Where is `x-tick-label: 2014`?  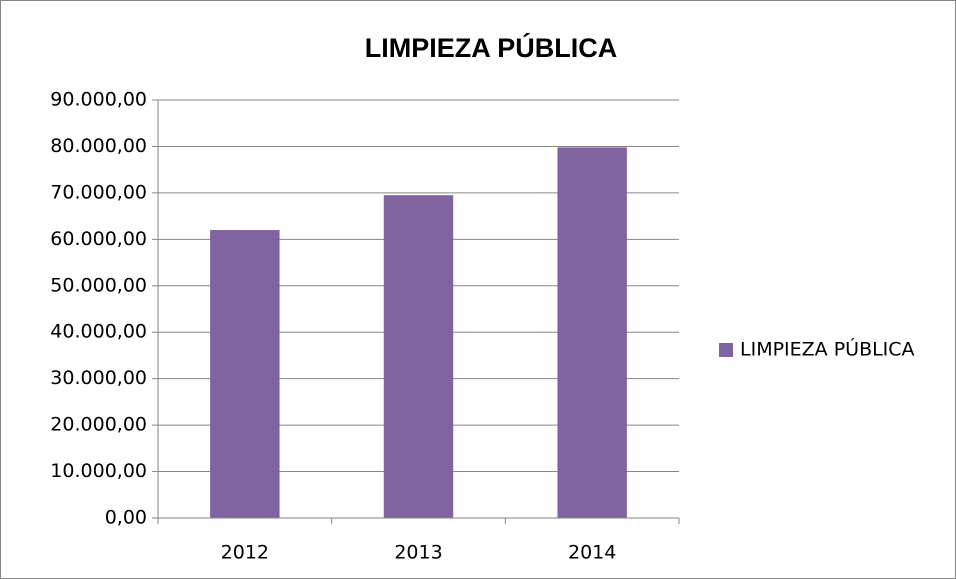
x-tick-label: 2014 is located at coordinates (592, 553).